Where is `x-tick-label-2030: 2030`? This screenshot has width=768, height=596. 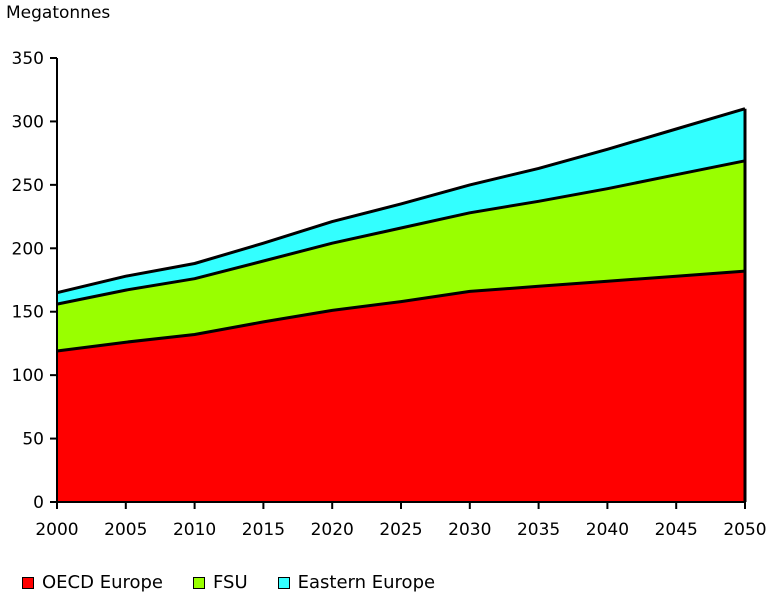 x-tick-label-2030: 2030 is located at coordinates (469, 530).